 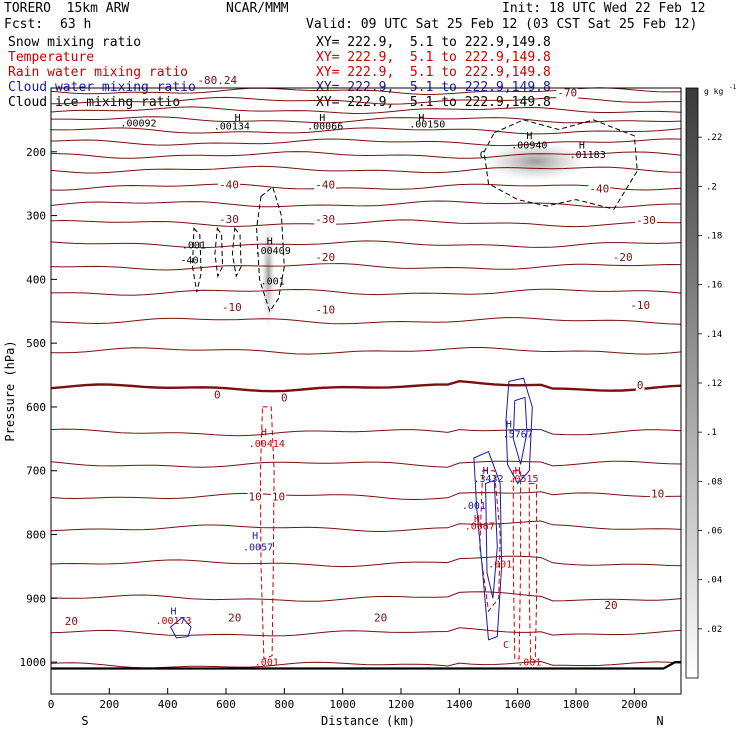 I want to click on x-axis-label: Distance (km), so click(x=368, y=721).